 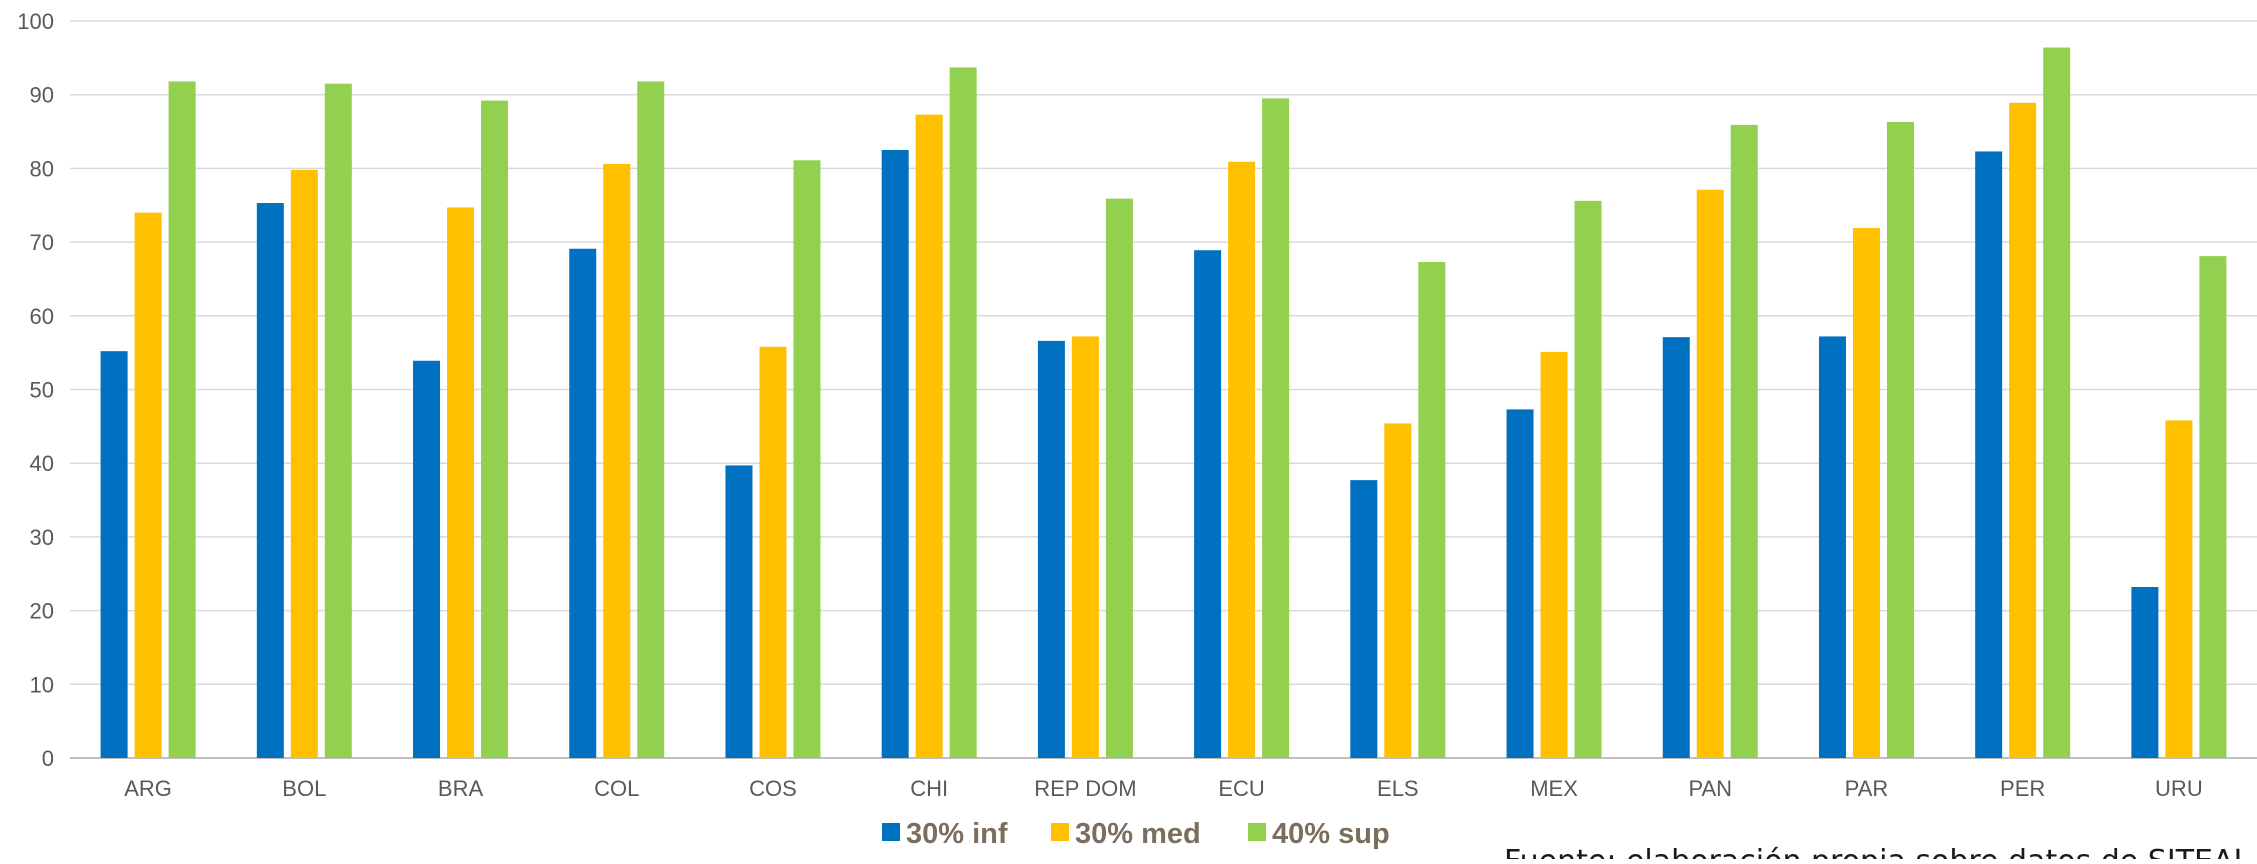 What do you see at coordinates (35, 21) in the screenshot?
I see `y-tick-label-100: 100` at bounding box center [35, 21].